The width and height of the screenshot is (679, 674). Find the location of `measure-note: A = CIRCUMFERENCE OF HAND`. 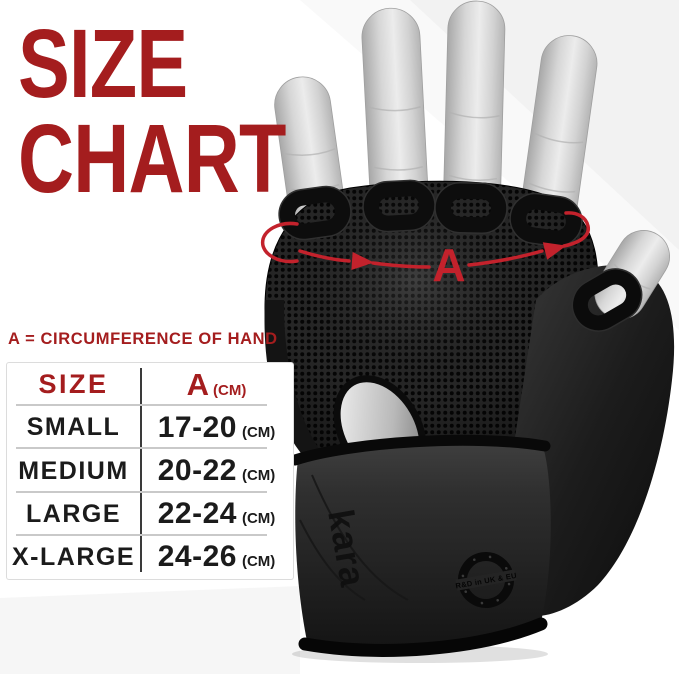

measure-note: A = CIRCUMFERENCE OF HAND is located at coordinates (143, 339).